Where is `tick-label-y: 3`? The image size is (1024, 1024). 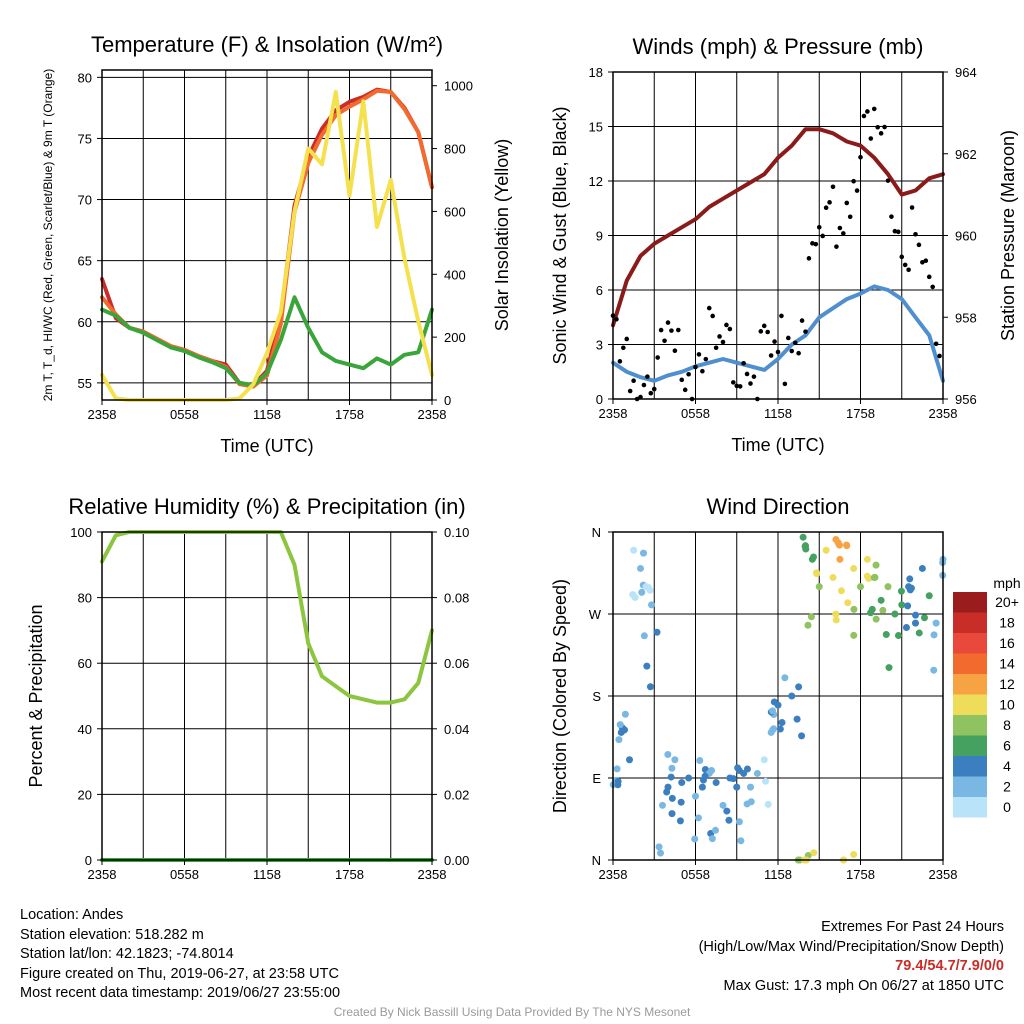 tick-label-y: 3 is located at coordinates (599, 345).